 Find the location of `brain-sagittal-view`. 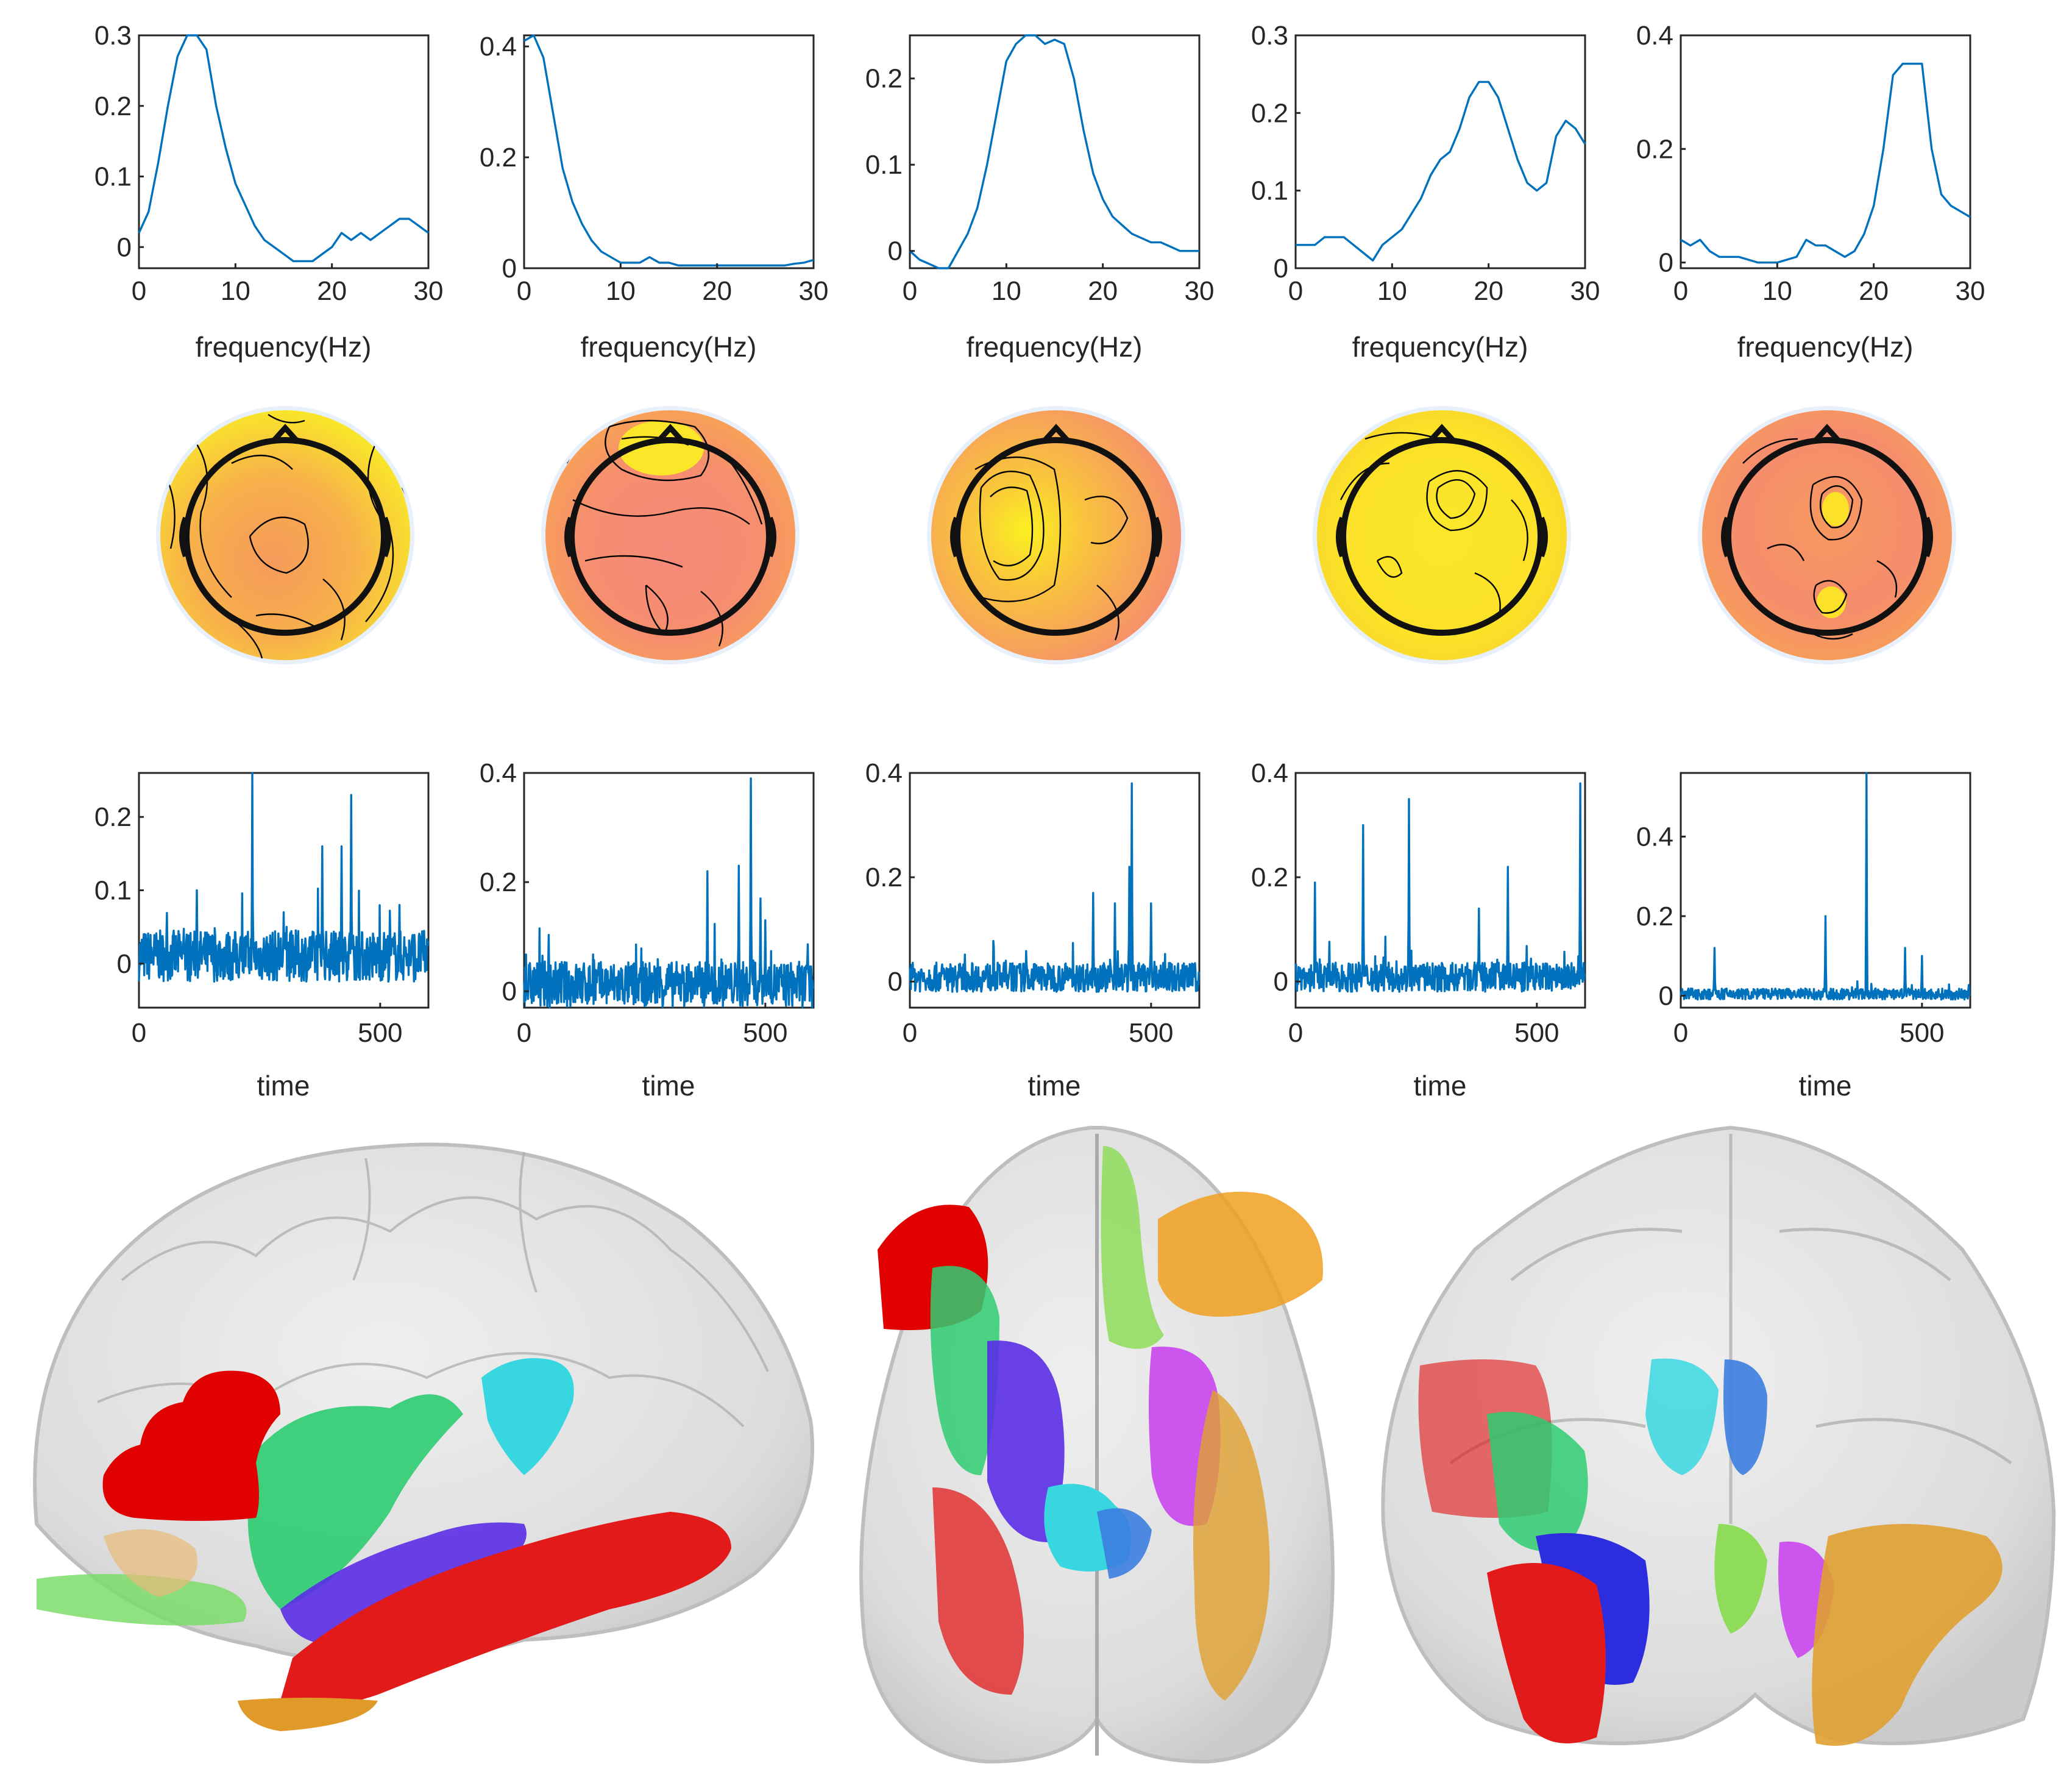

brain-sagittal-view is located at coordinates (424, 1436).